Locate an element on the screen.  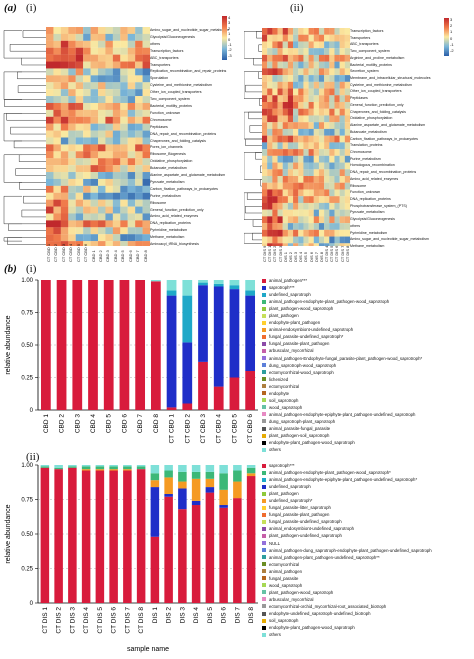
colorbar-tick: -1 is located at coordinates (230, 45).